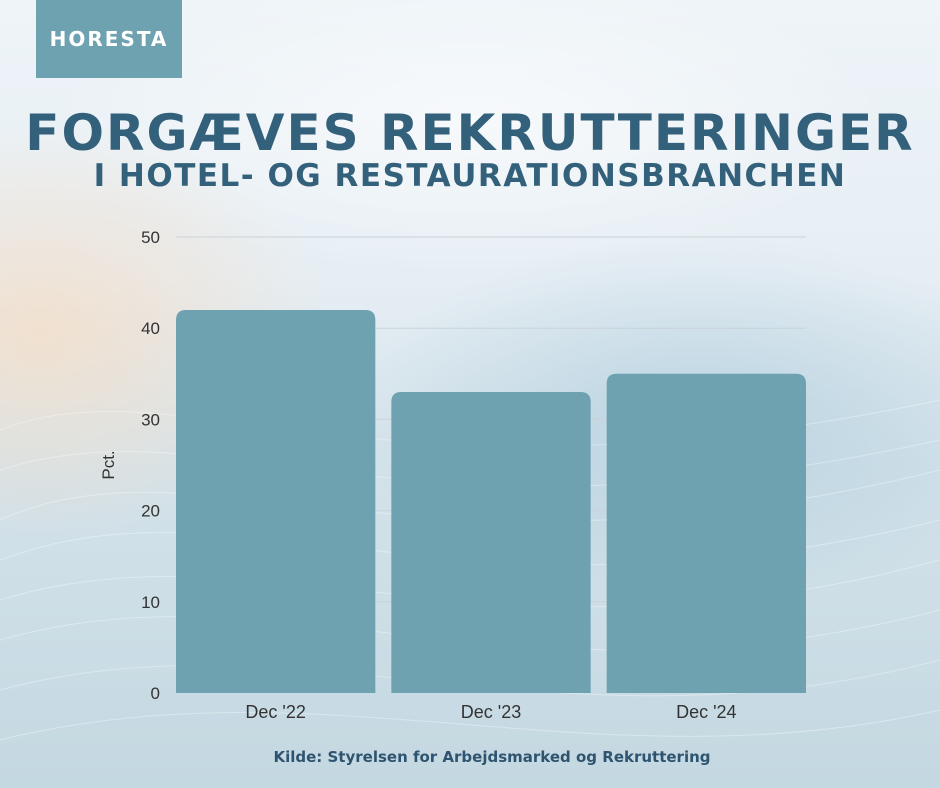 The height and width of the screenshot is (788, 940). I want to click on y-tick-label: 0, so click(155, 693).